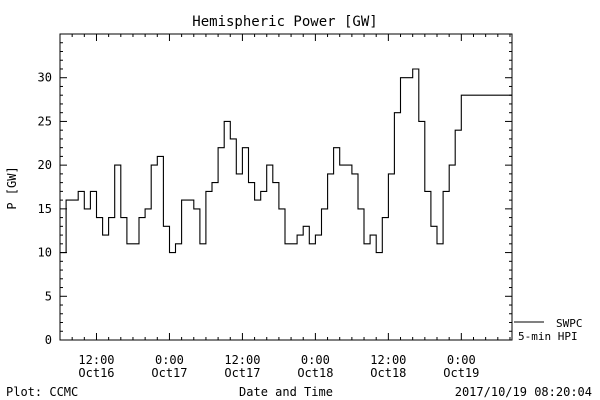 The image size is (600, 400). I want to click on x-tick-label-date: Oct19, so click(461, 373).